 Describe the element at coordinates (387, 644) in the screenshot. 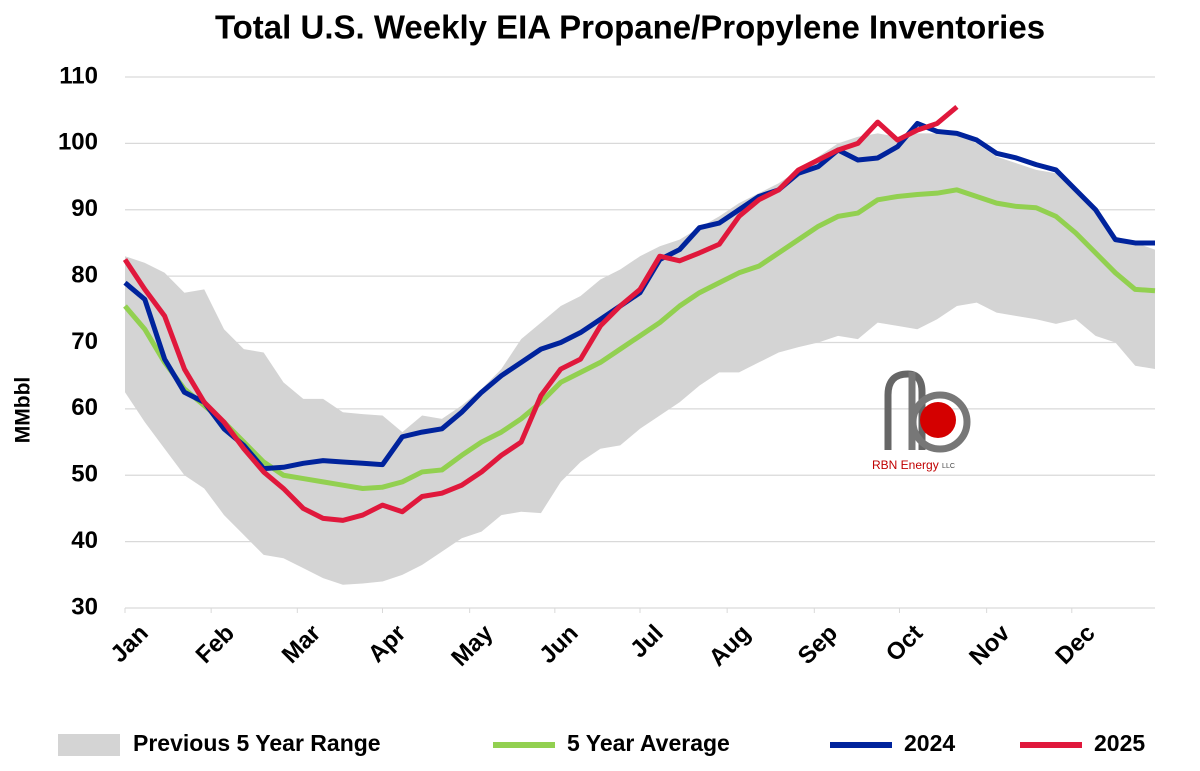

I see `x-tick-label: Apr` at that location.